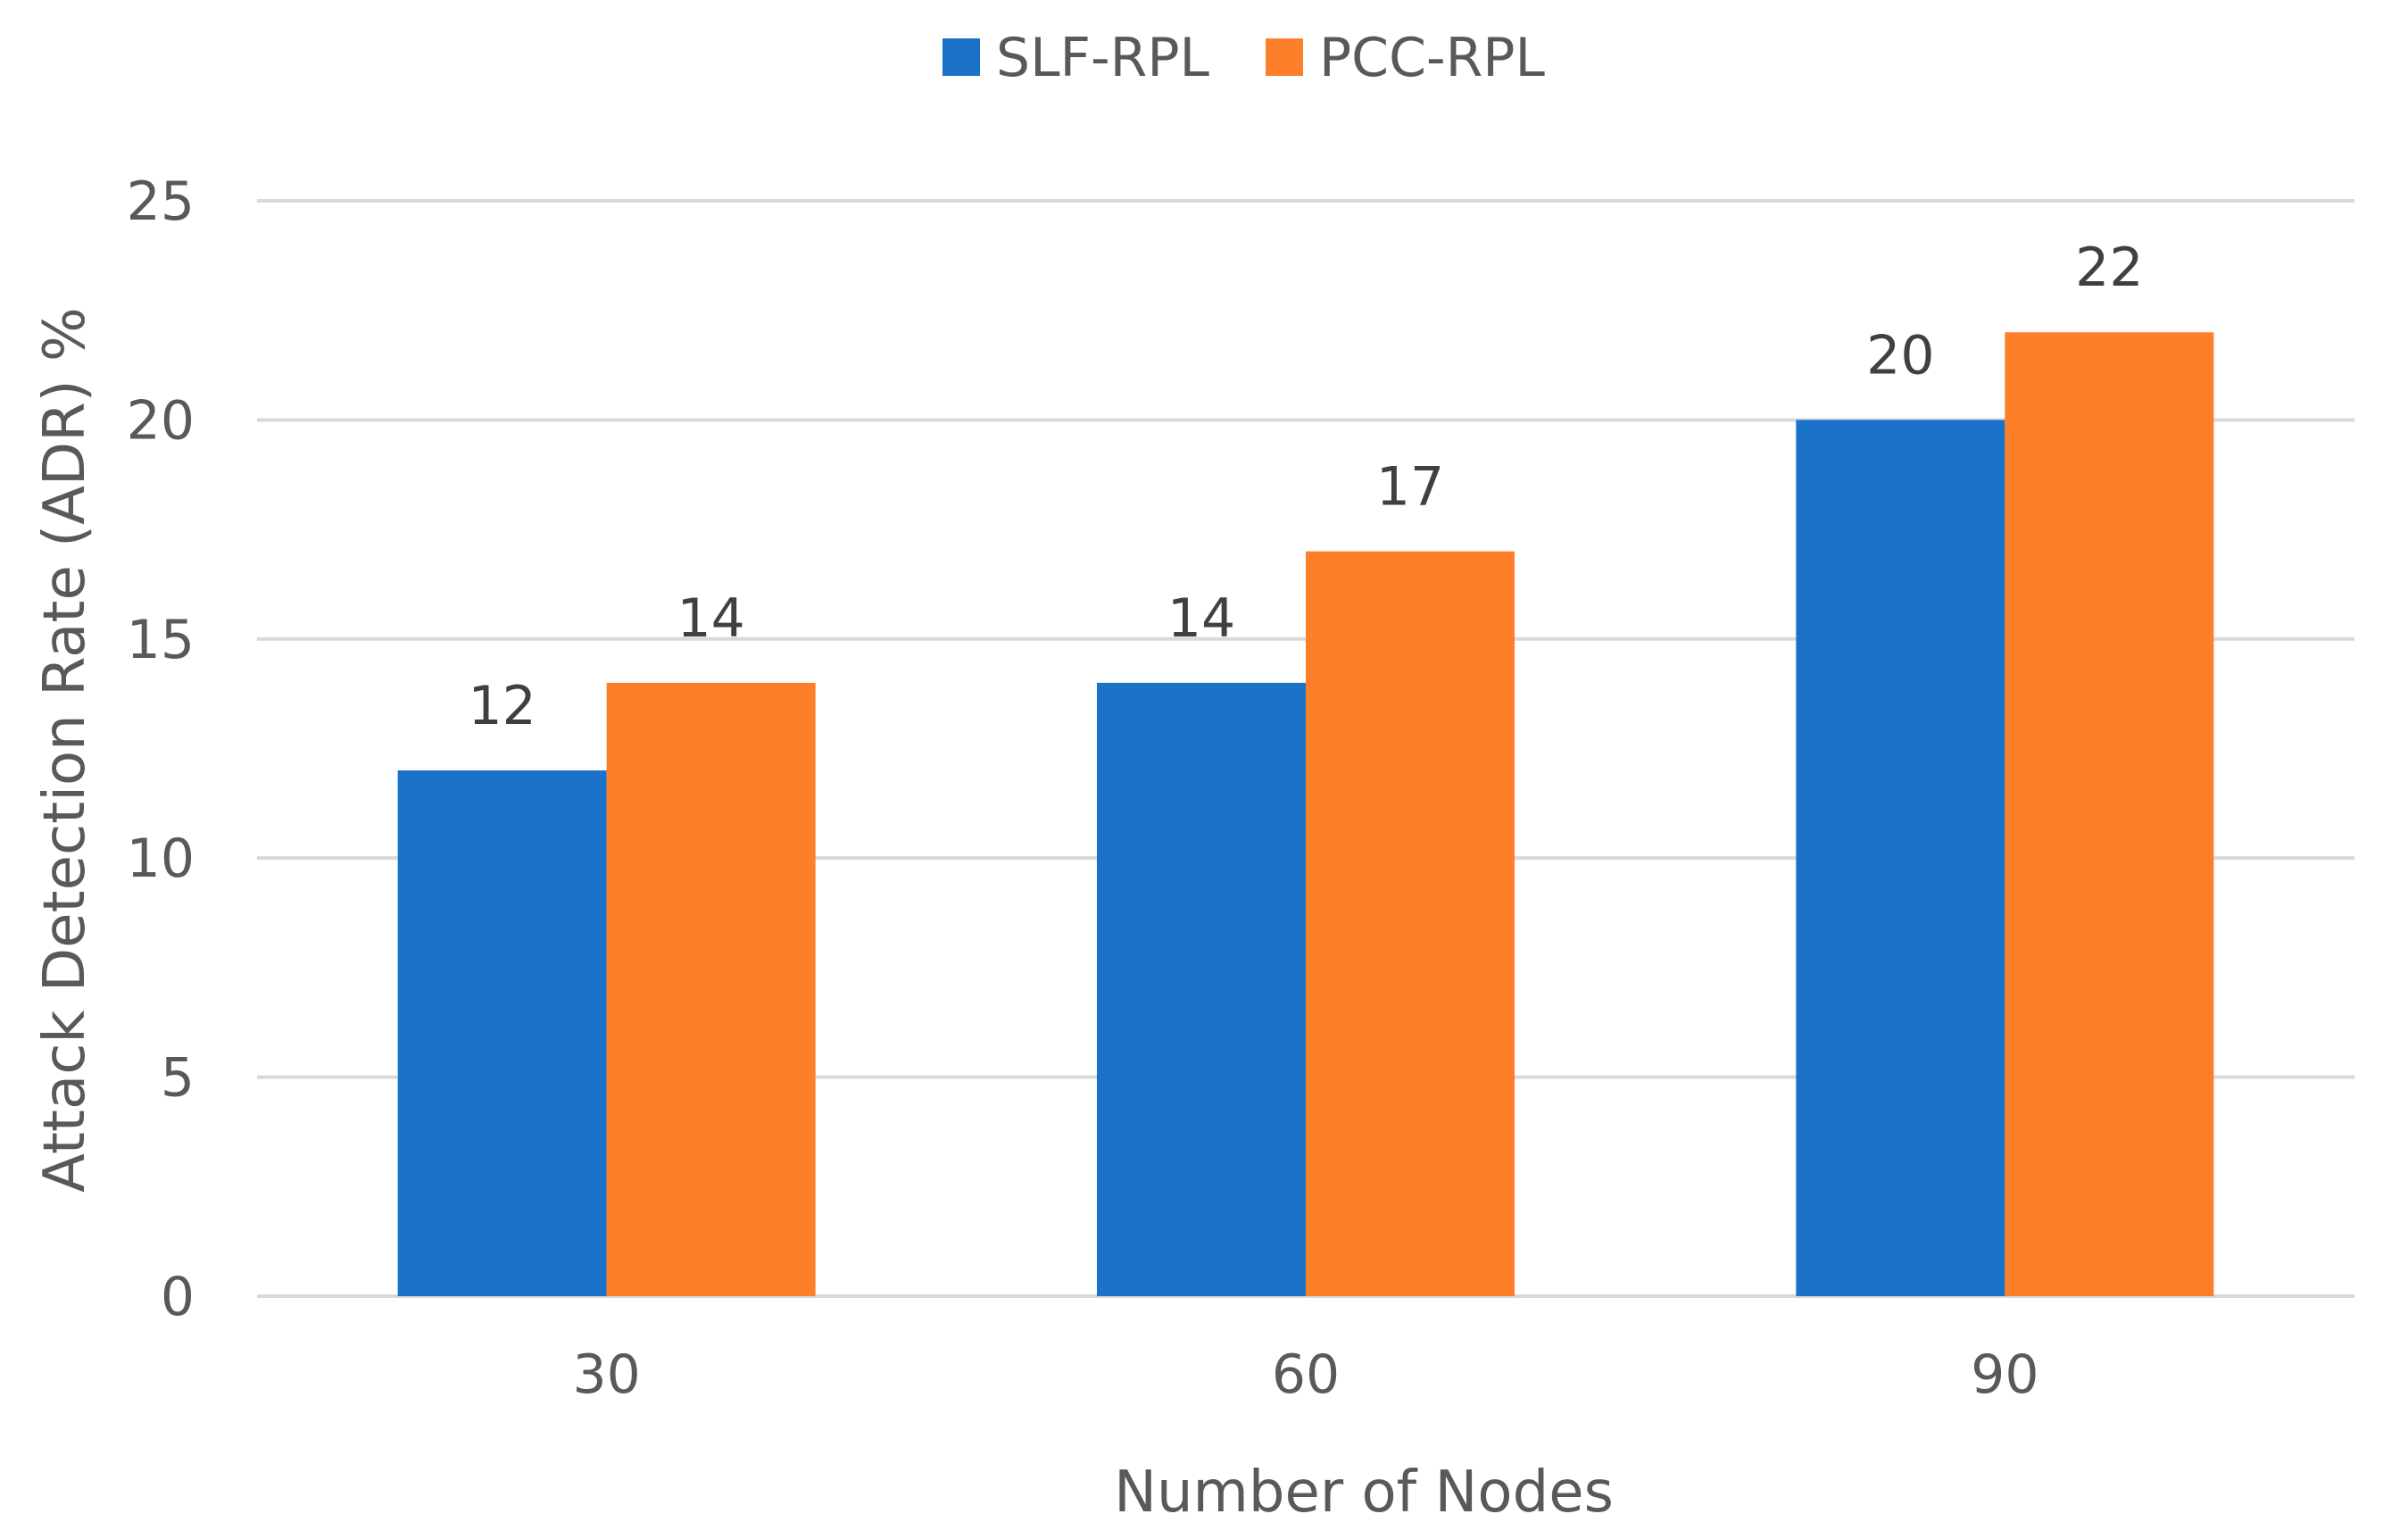  Describe the element at coordinates (161, 202) in the screenshot. I see `y-tick-label: 25` at that location.